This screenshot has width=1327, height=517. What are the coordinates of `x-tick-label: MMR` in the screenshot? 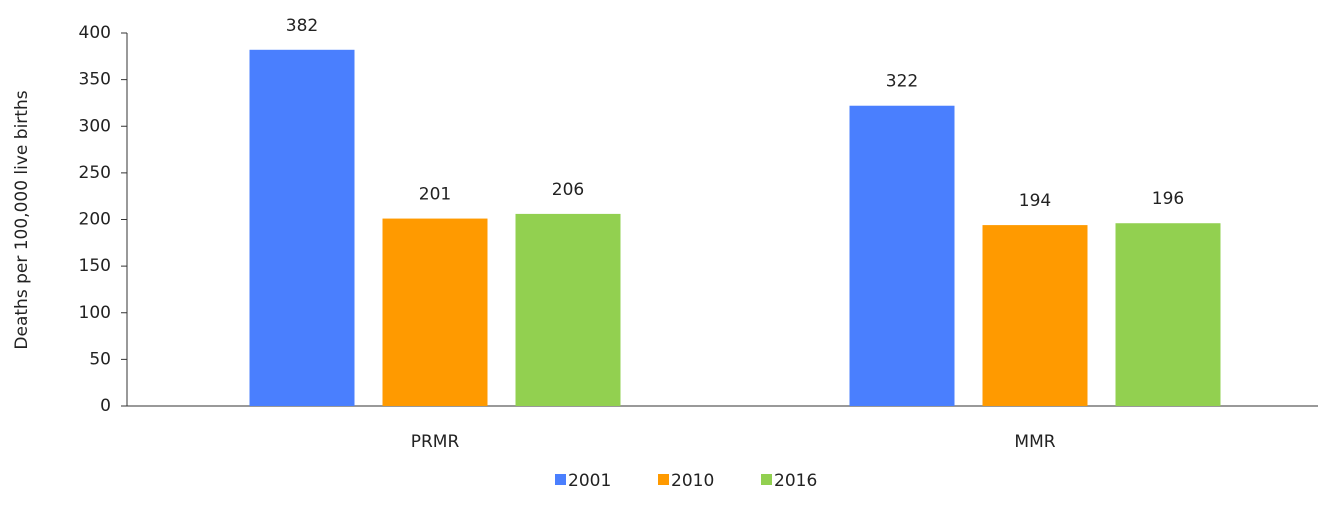 It's located at (1034, 442).